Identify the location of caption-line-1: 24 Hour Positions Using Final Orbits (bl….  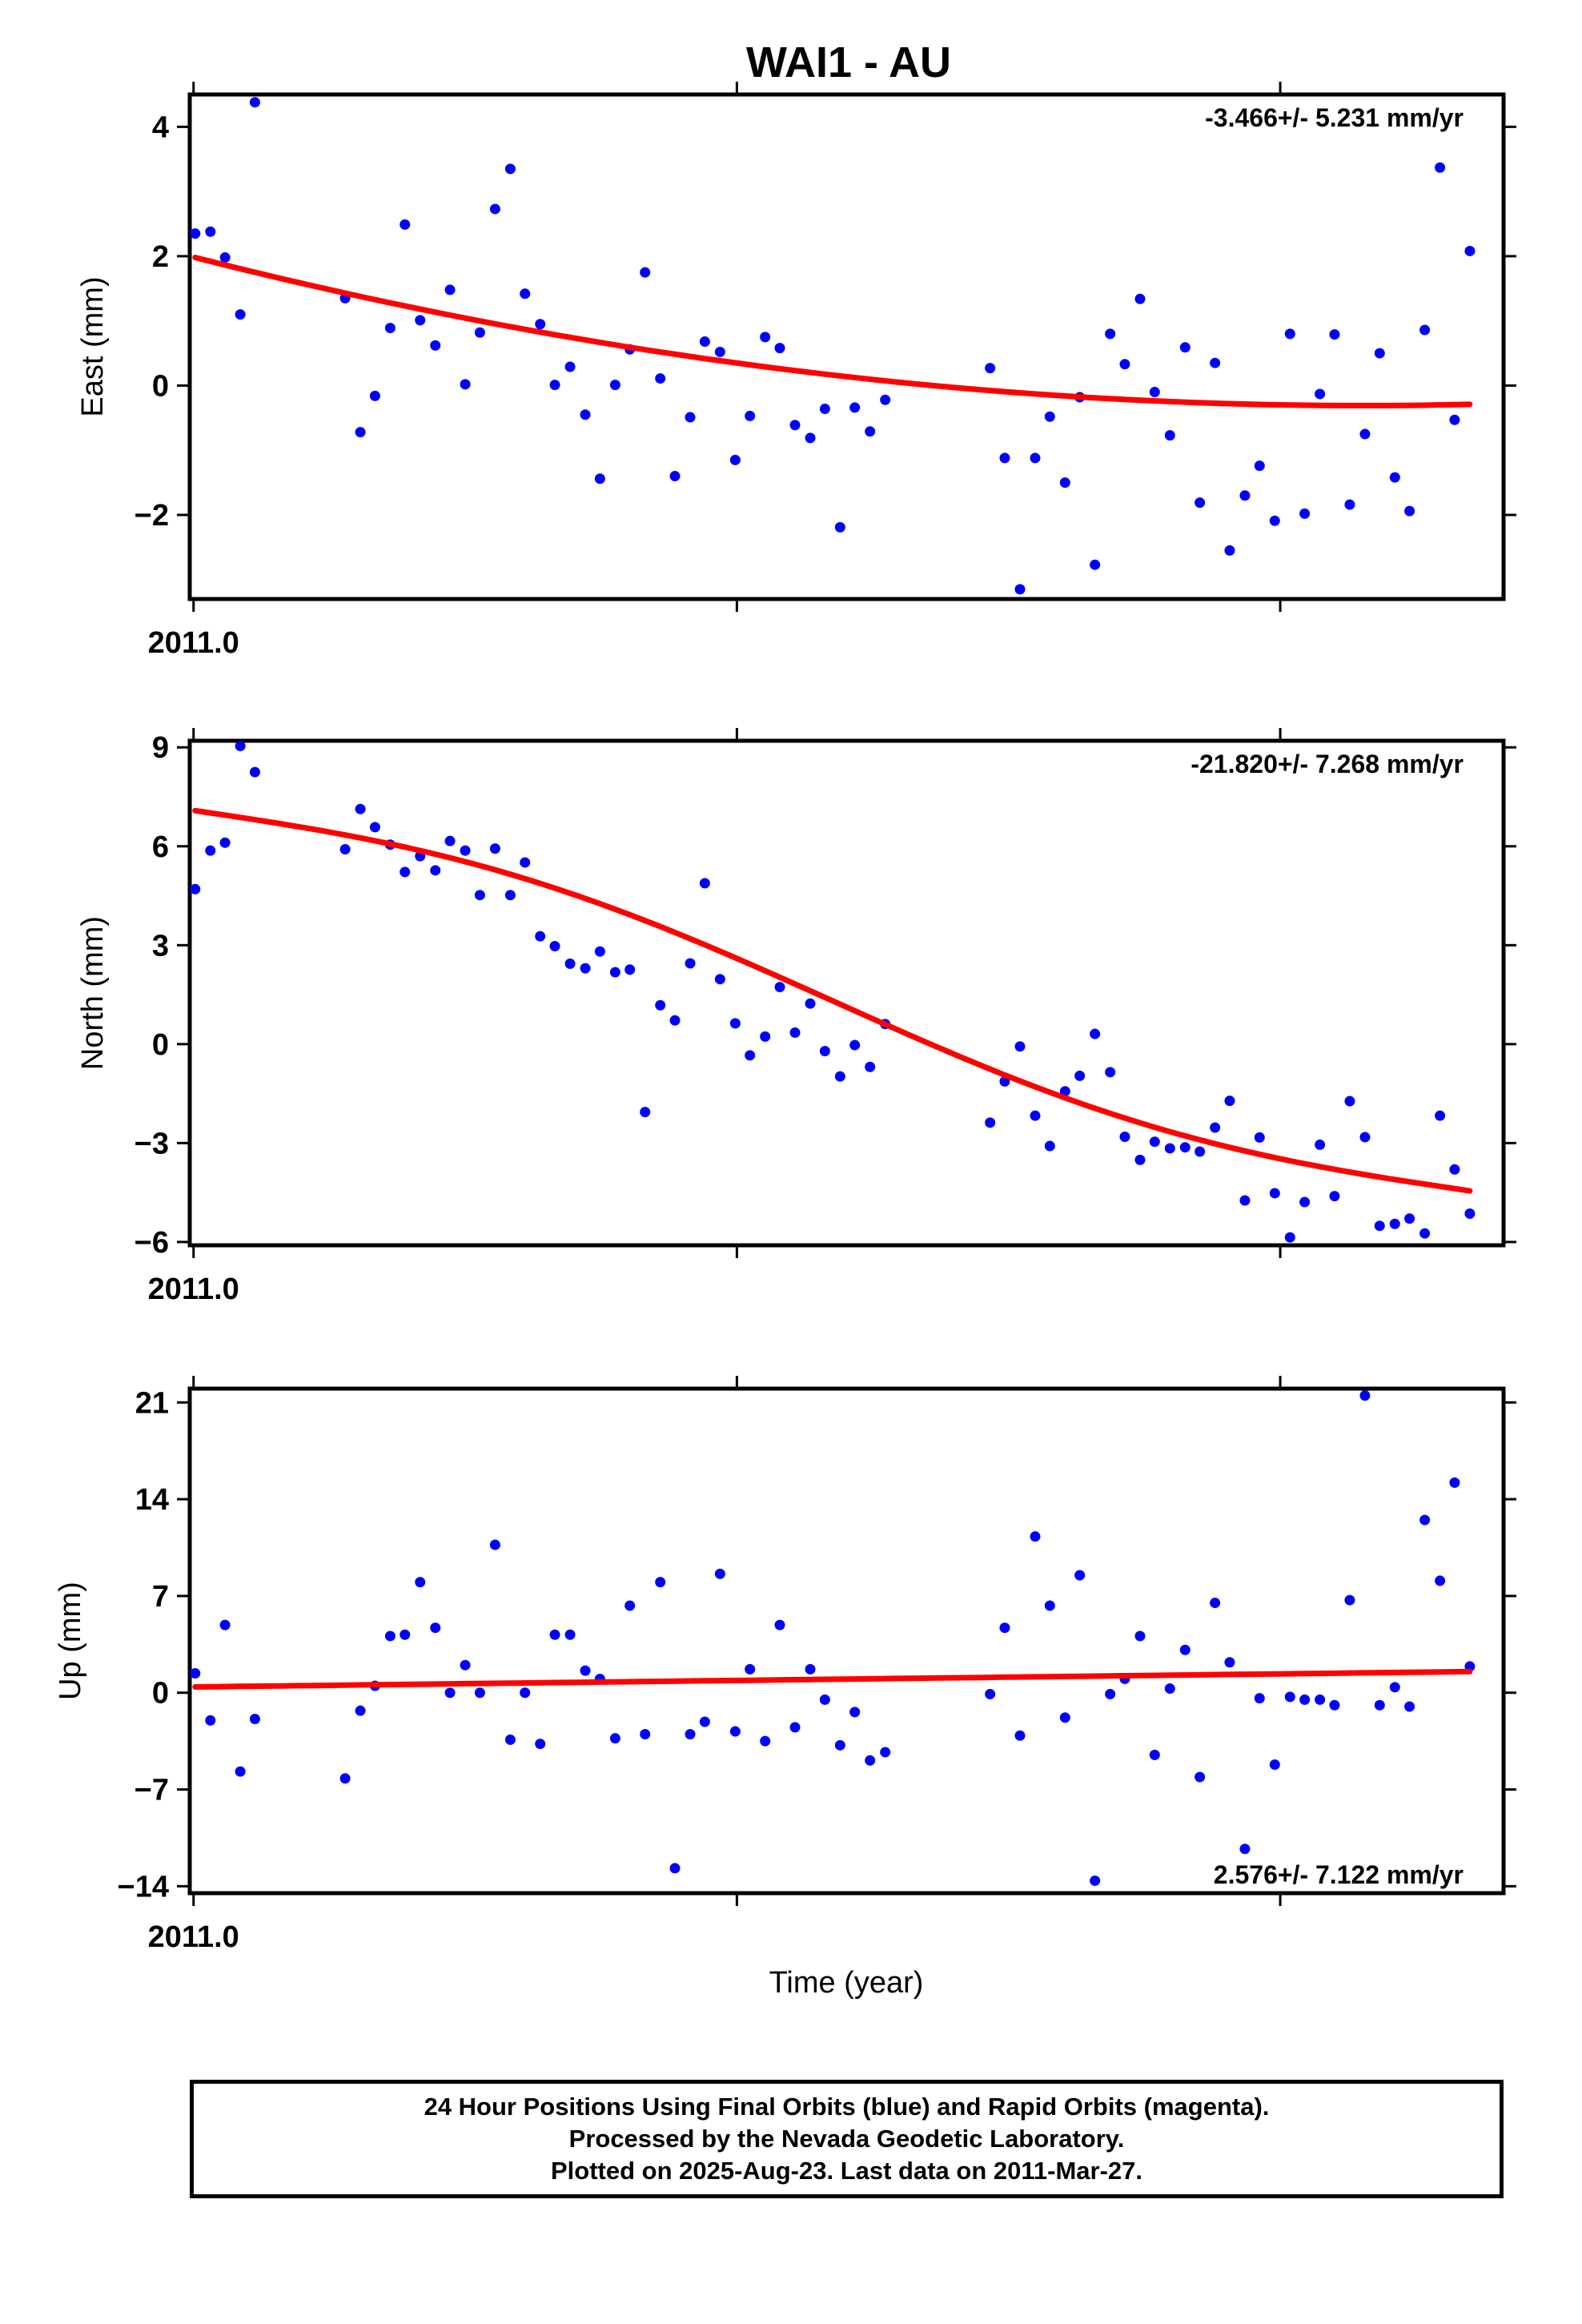
(847, 2107).